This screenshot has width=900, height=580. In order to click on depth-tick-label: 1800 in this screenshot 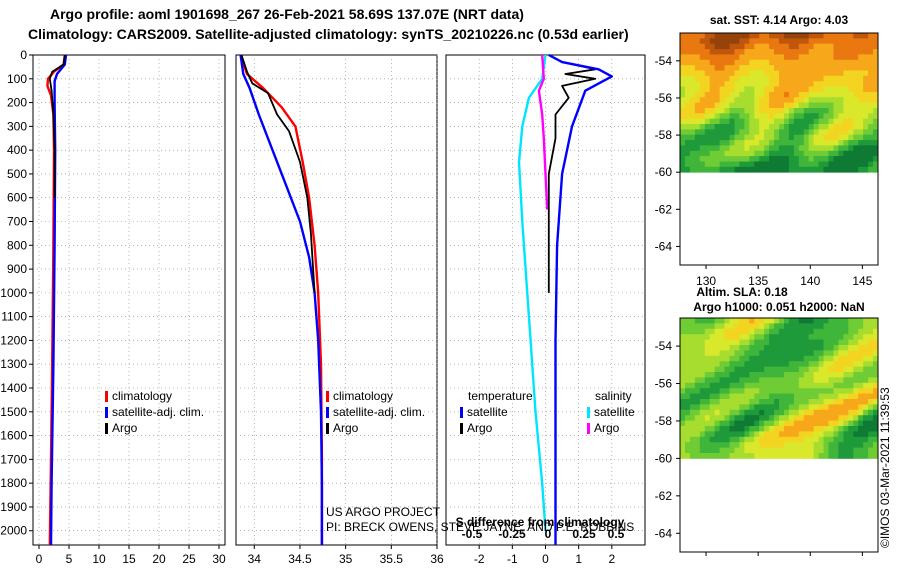, I will do `click(13, 483)`.